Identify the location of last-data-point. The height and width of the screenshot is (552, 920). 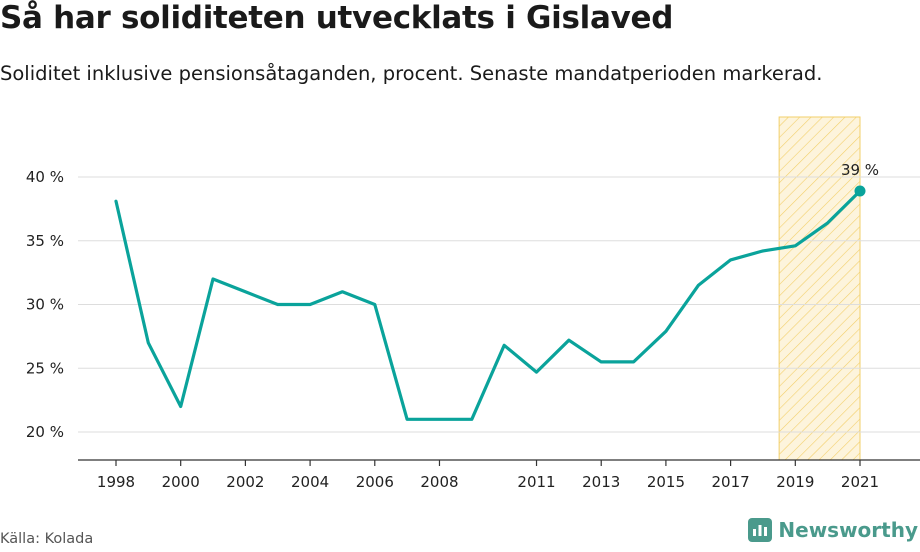
(860, 191).